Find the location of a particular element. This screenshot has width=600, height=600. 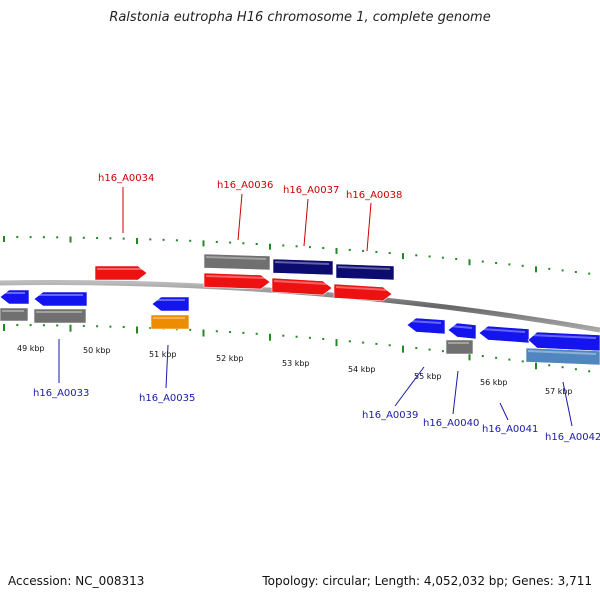

gene-label-h16-a0033: h16_A0033 is located at coordinates (61, 393).